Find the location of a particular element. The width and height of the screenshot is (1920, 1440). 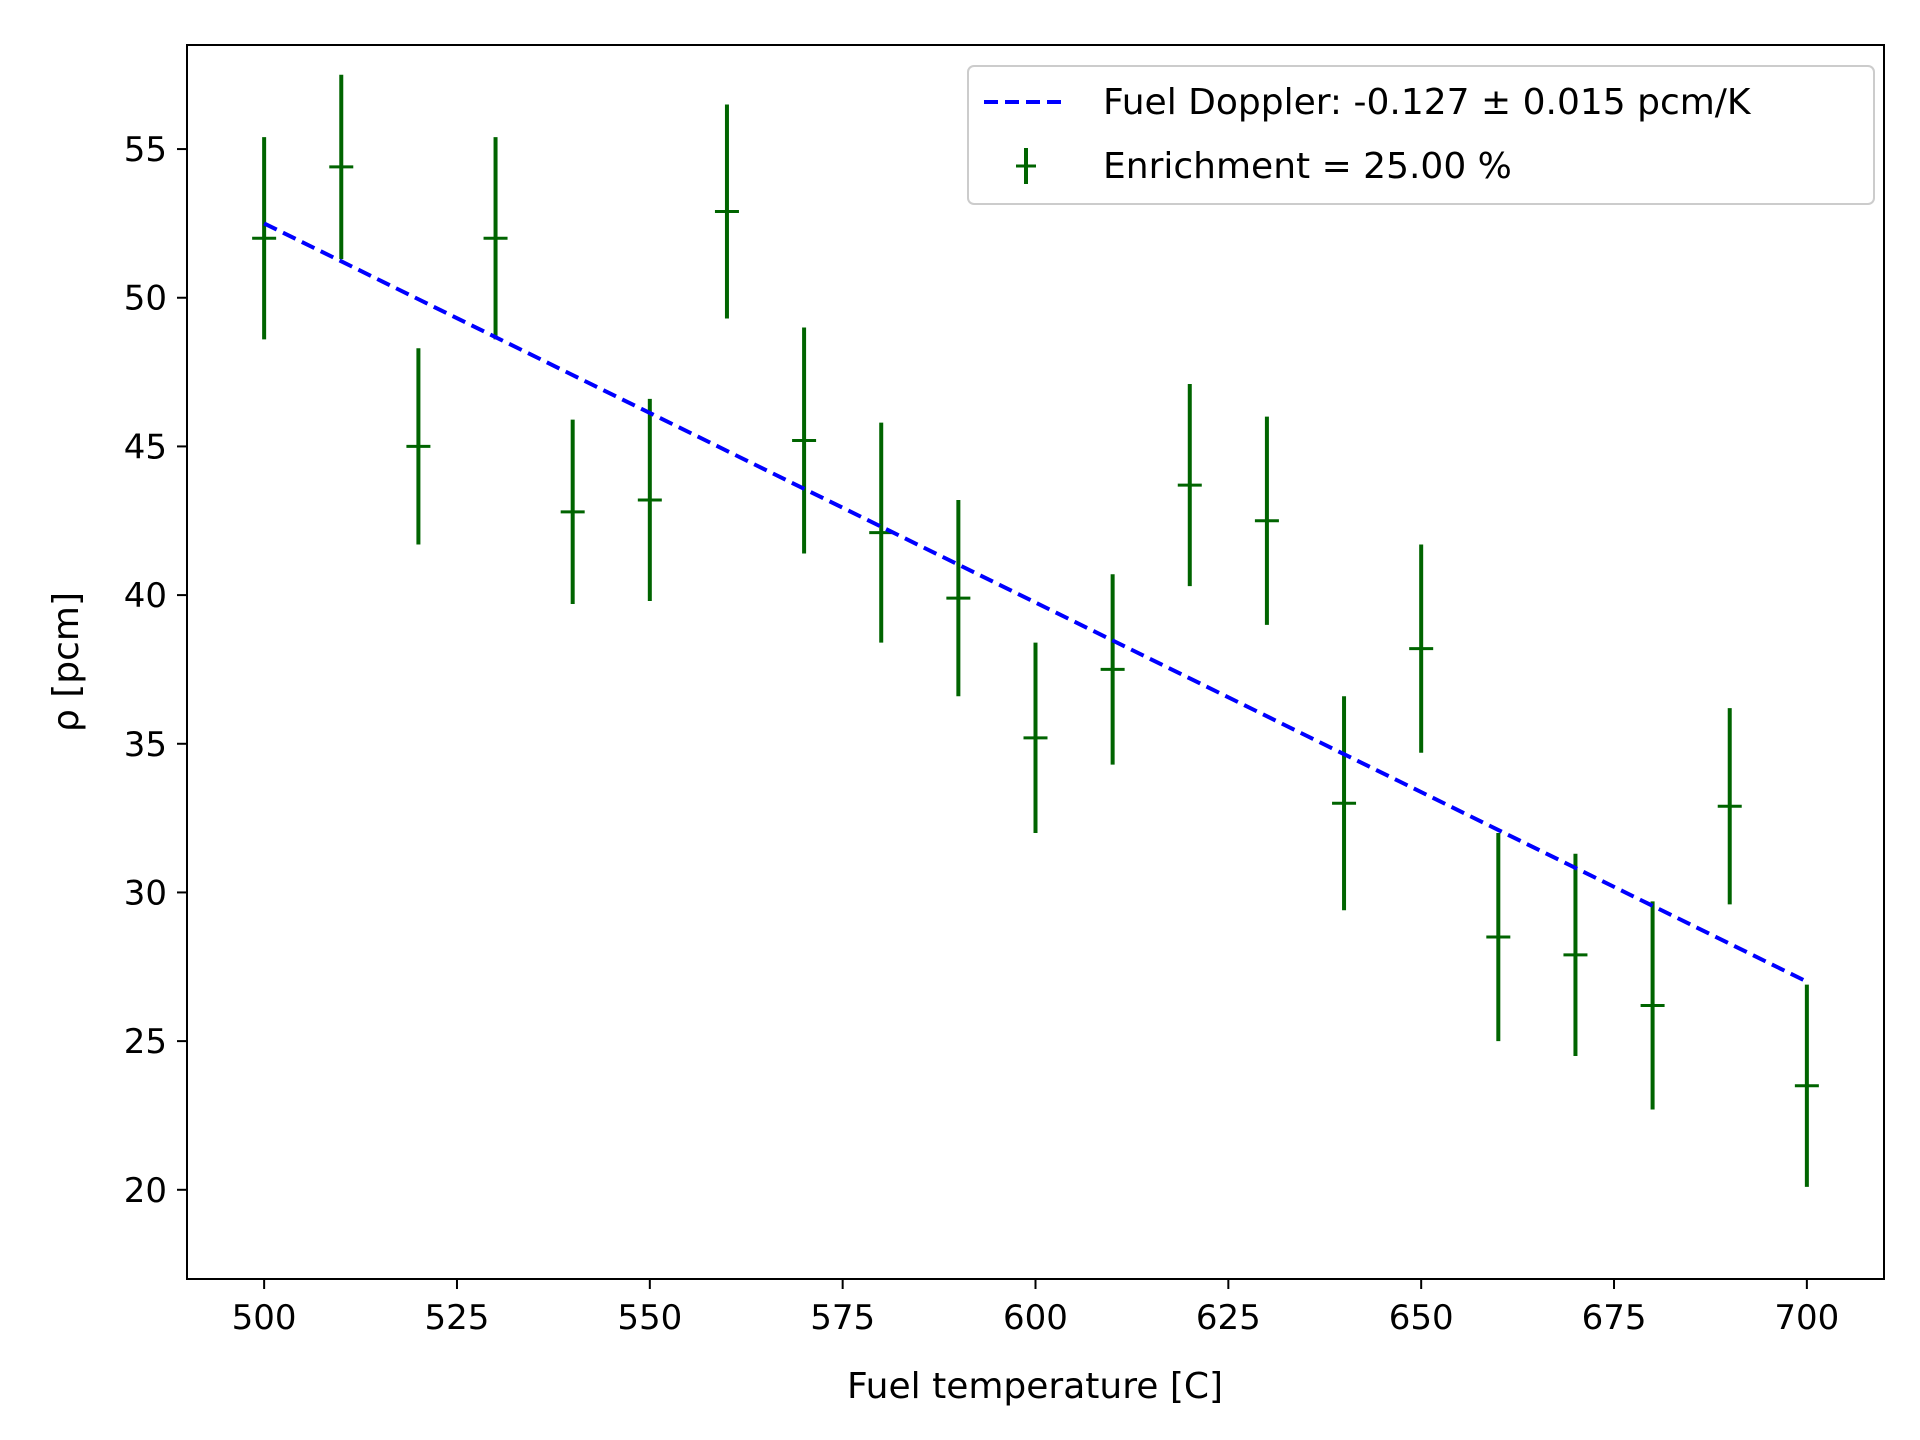

y-tick-label: 40 is located at coordinates (145, 596).